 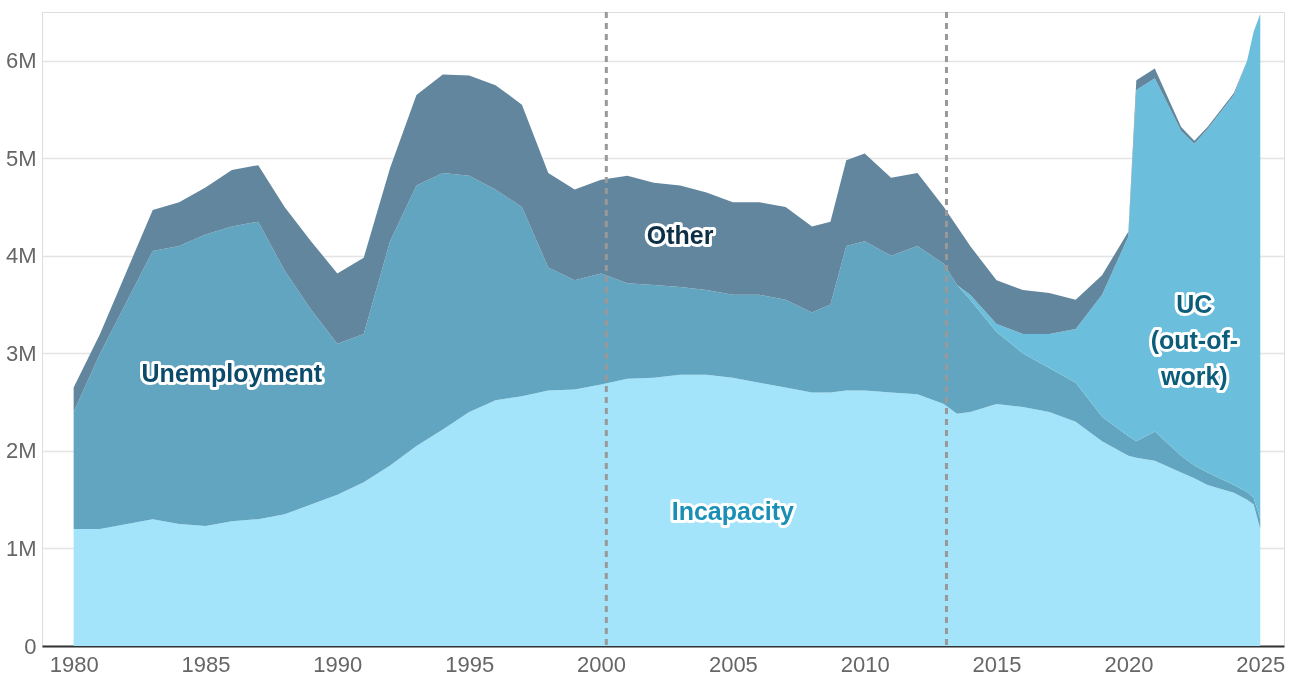 What do you see at coordinates (733, 664) in the screenshot?
I see `x-tick-label: 2005` at bounding box center [733, 664].